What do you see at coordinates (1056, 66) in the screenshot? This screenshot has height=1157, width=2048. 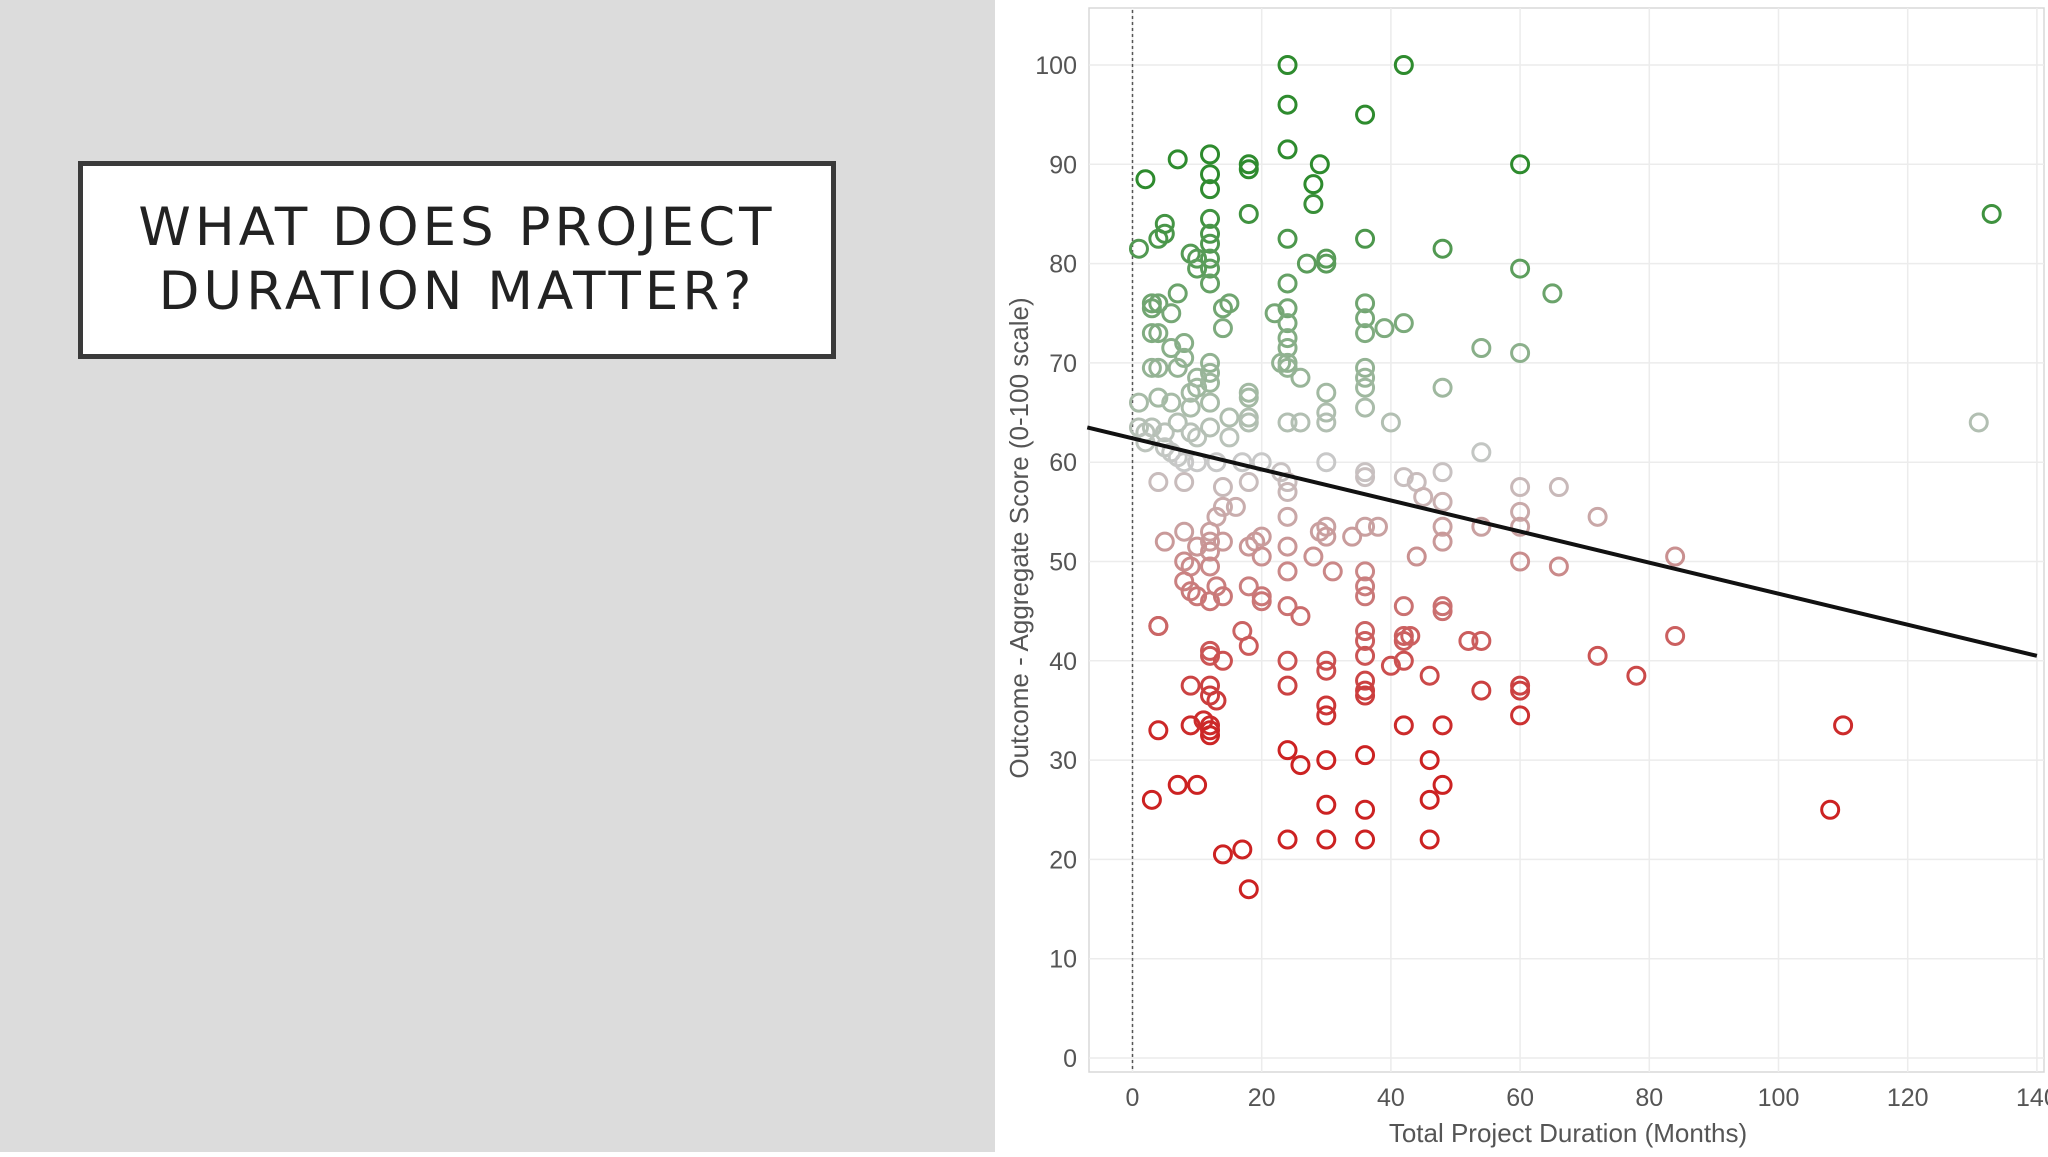 I see `y-tick-label: 100` at bounding box center [1056, 66].